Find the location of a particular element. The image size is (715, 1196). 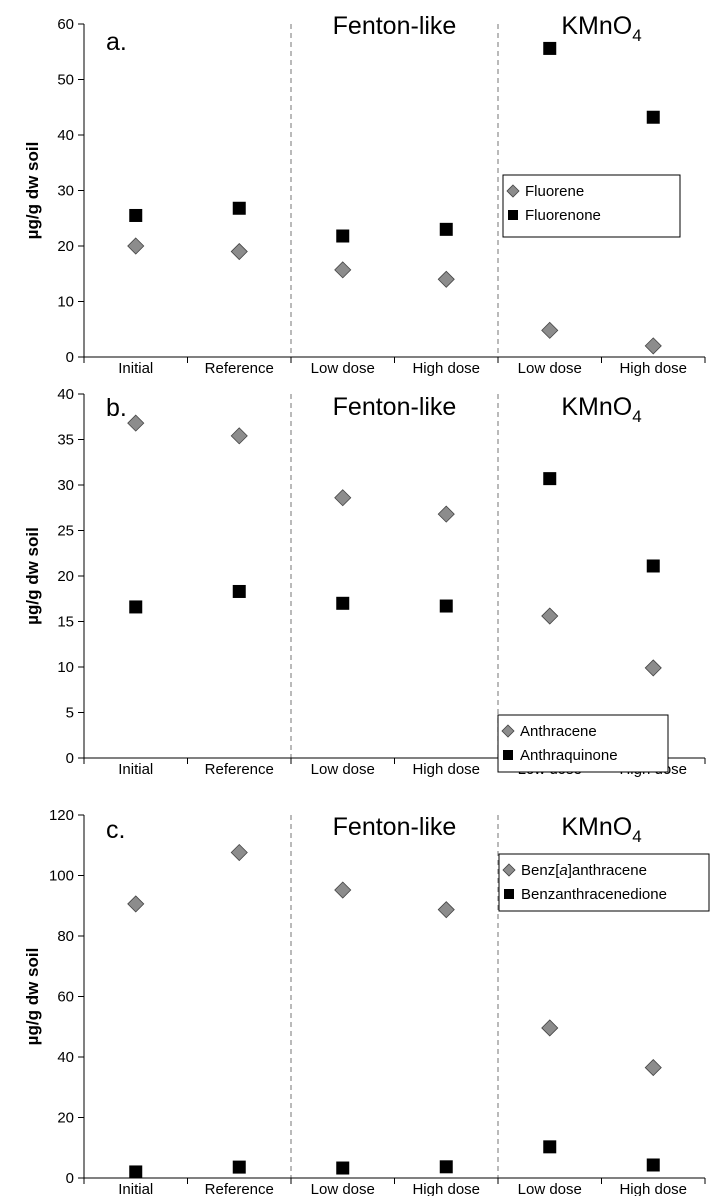

legend-marker-square is located at coordinates (509, 894).